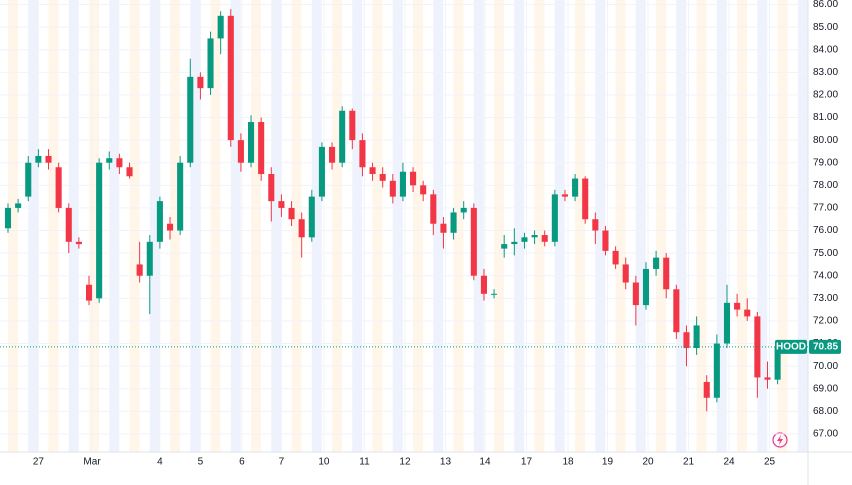  Describe the element at coordinates (485, 462) in the screenshot. I see `x-tick-label: 14` at that location.